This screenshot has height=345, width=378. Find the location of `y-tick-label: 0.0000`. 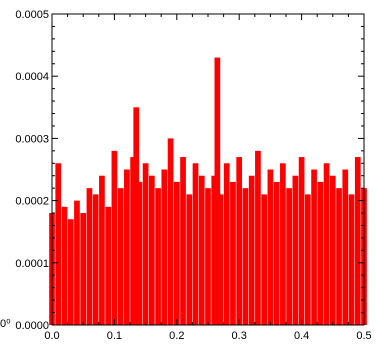

y-tick-label: 0.0000 is located at coordinates (32, 326).